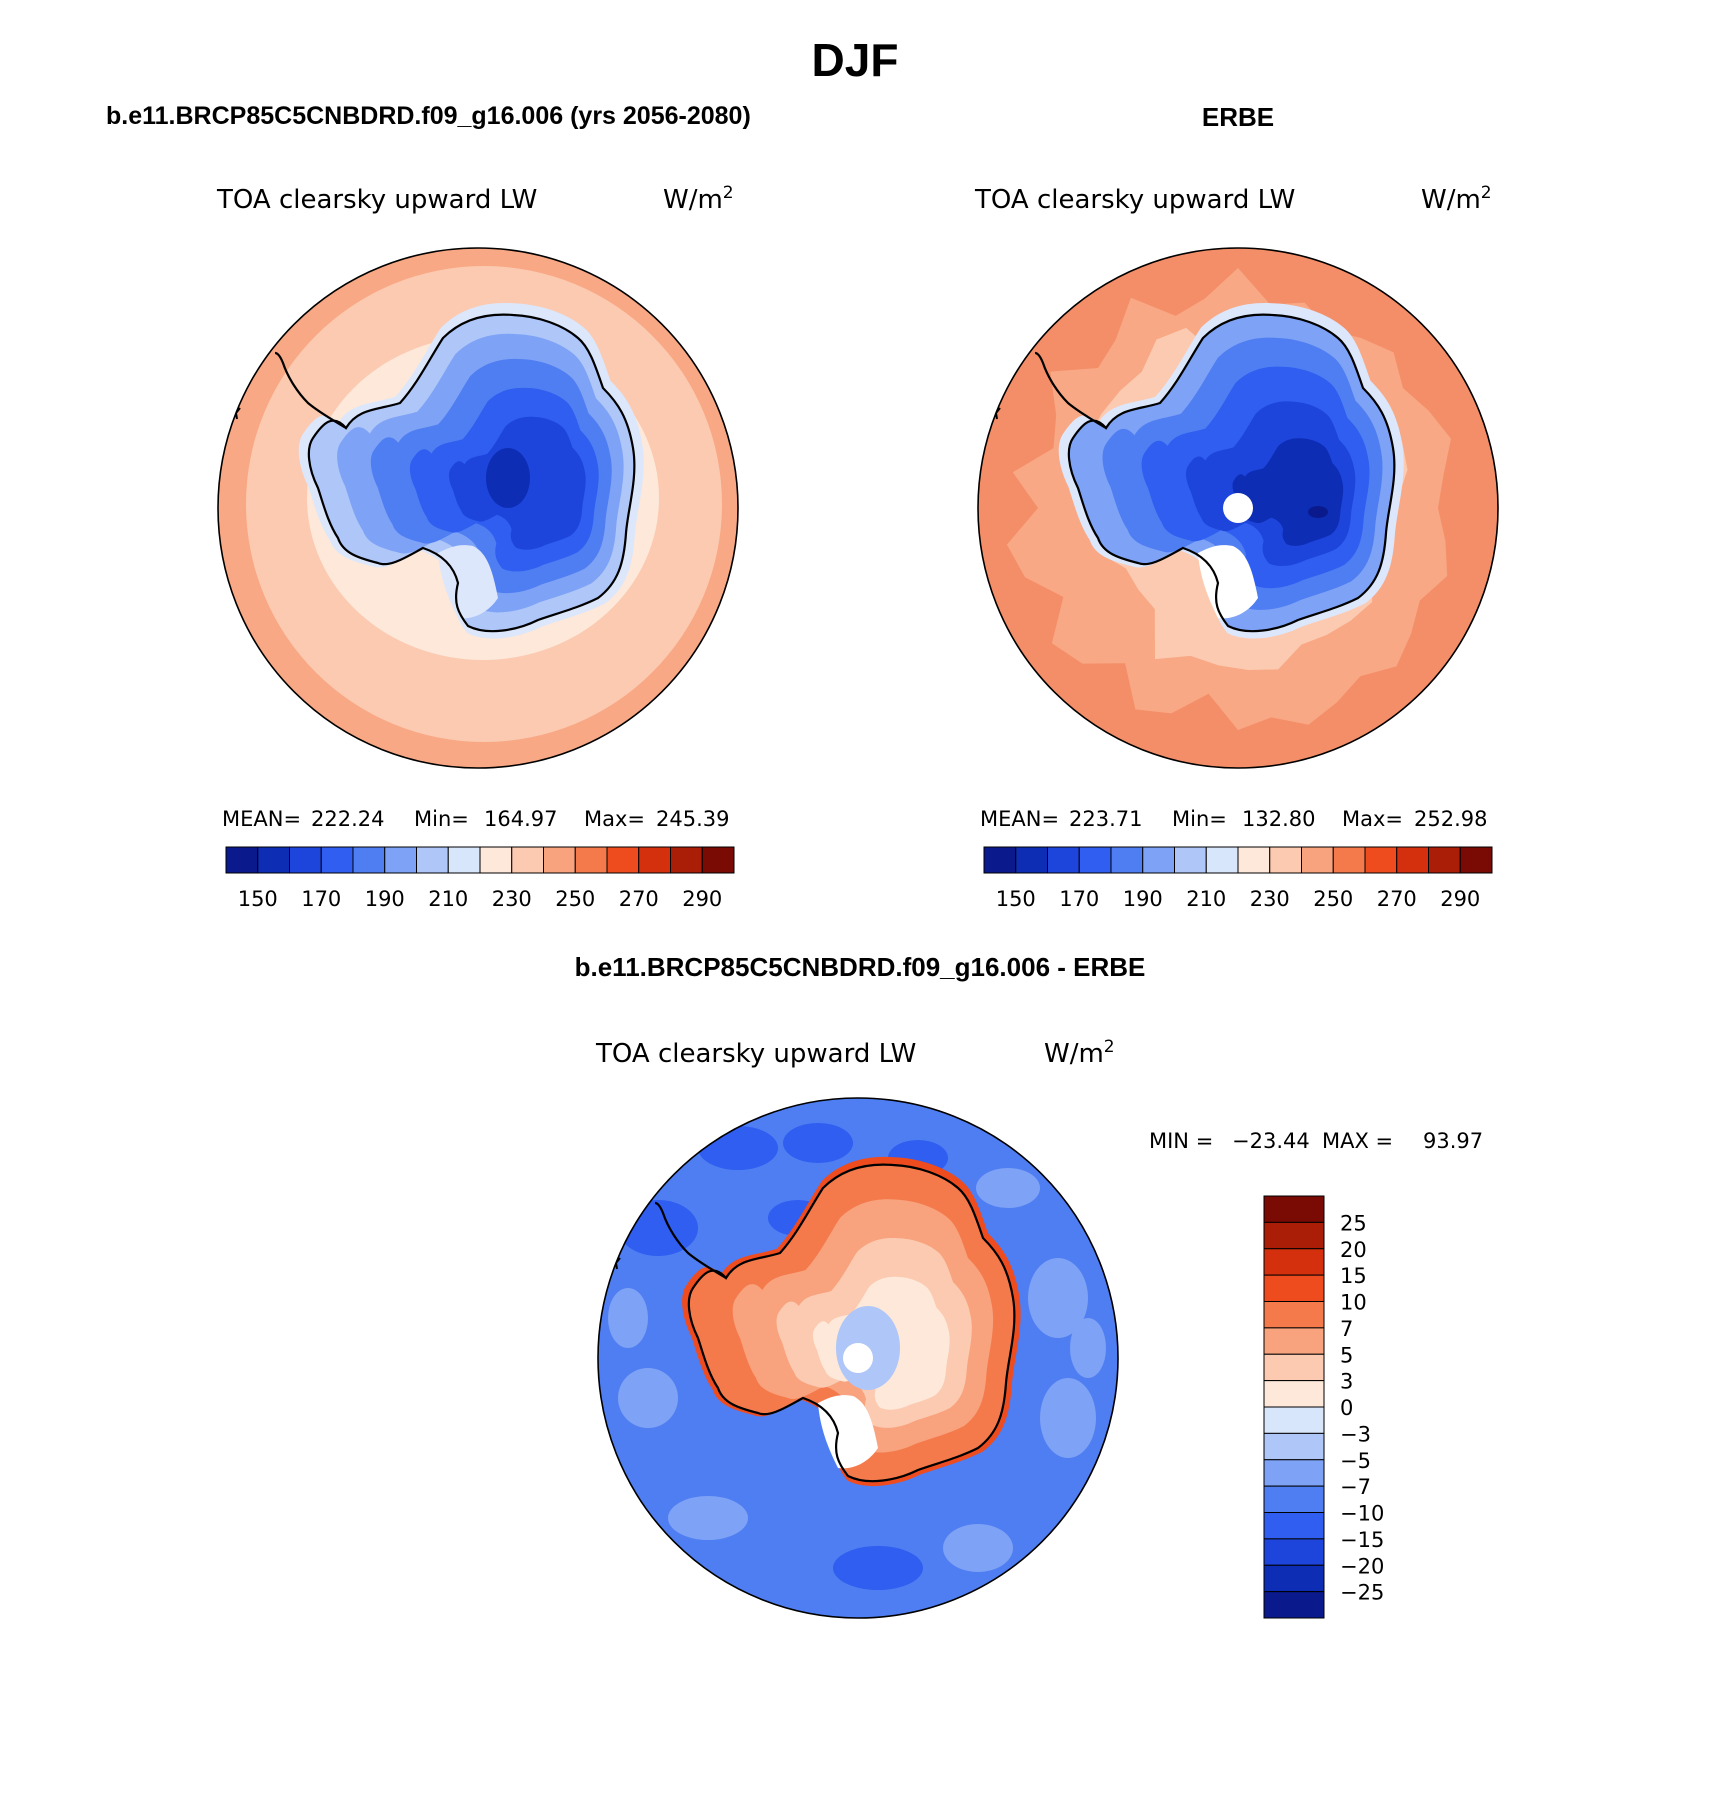  I want to click on colorbar-tick-label: −3, so click(1355, 1434).